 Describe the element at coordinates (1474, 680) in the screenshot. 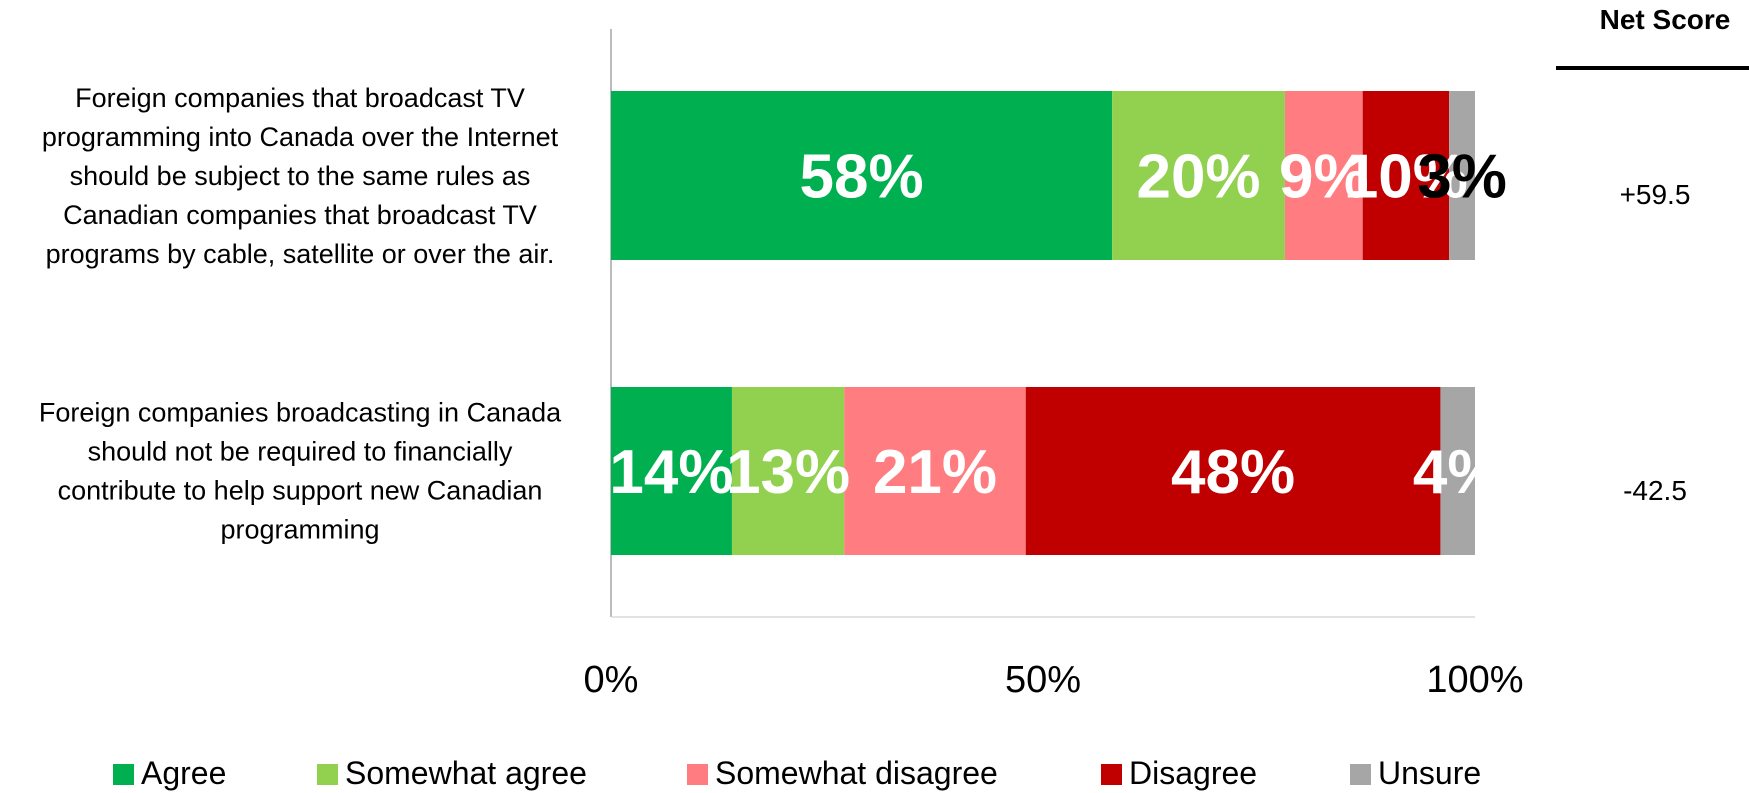

I see `x-tick-label: 100%` at that location.